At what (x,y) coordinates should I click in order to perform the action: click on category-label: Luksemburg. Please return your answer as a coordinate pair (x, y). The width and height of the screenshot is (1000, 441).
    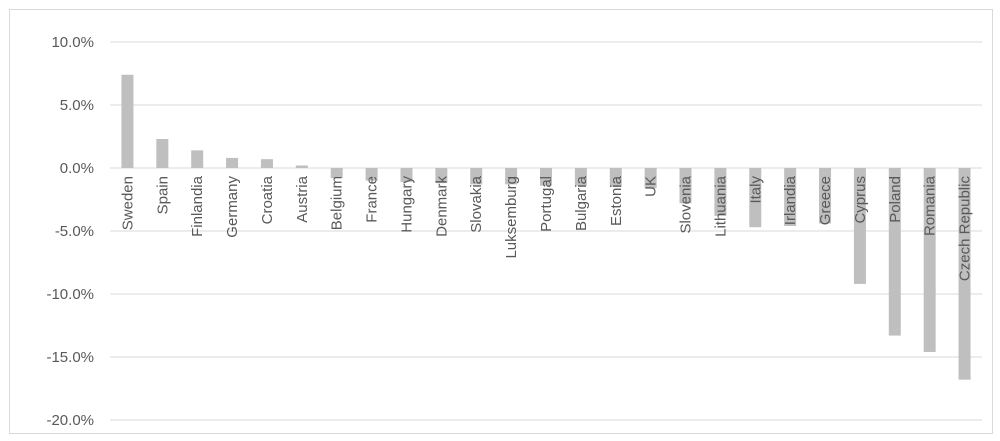
    Looking at the image, I should click on (511, 217).